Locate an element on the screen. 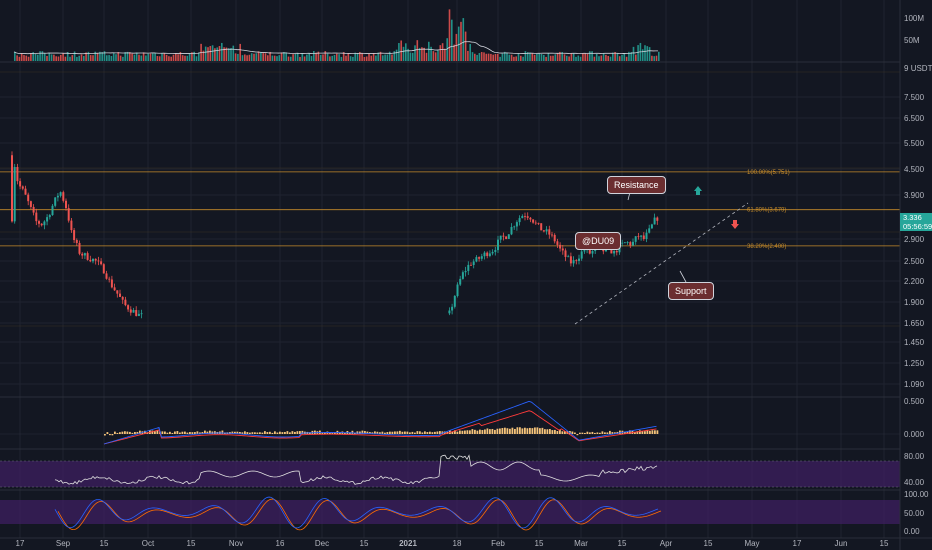  stochastic-rsi-pane is located at coordinates (450, 513).